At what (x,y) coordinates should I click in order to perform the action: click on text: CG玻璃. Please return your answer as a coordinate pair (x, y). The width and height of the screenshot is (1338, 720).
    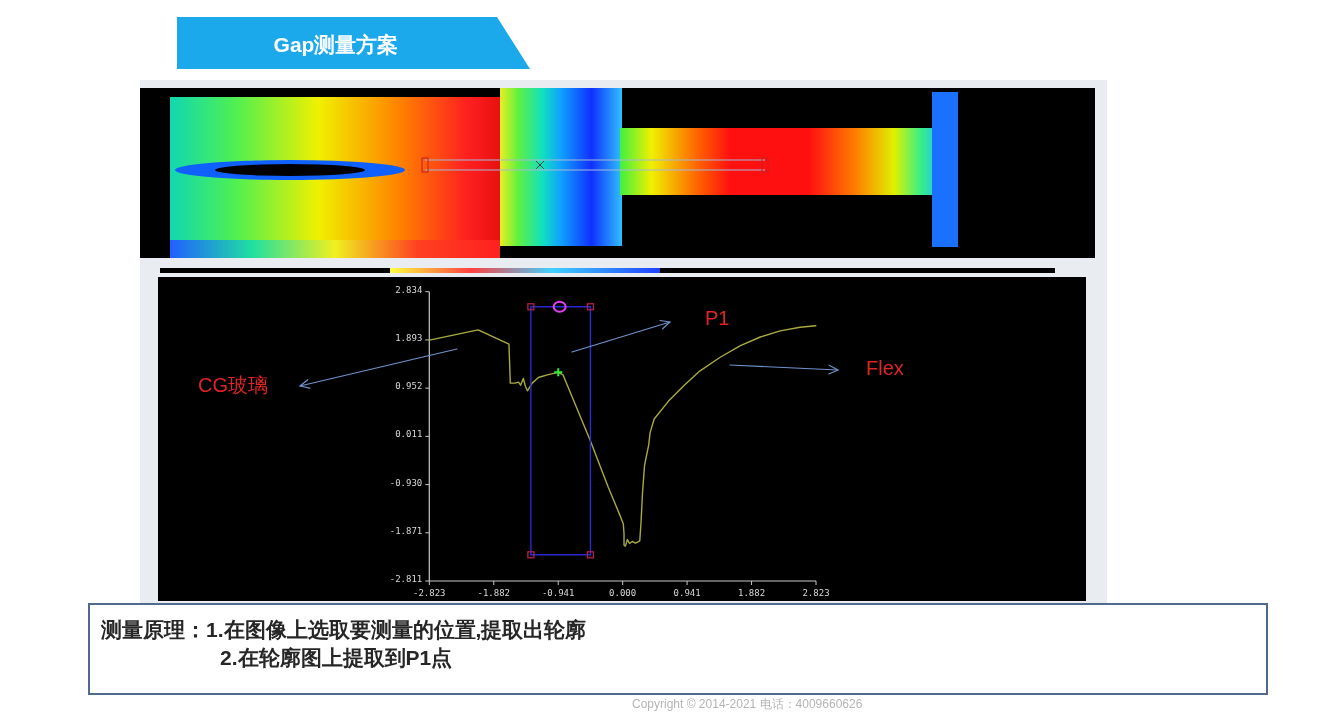
    Looking at the image, I should click on (233, 385).